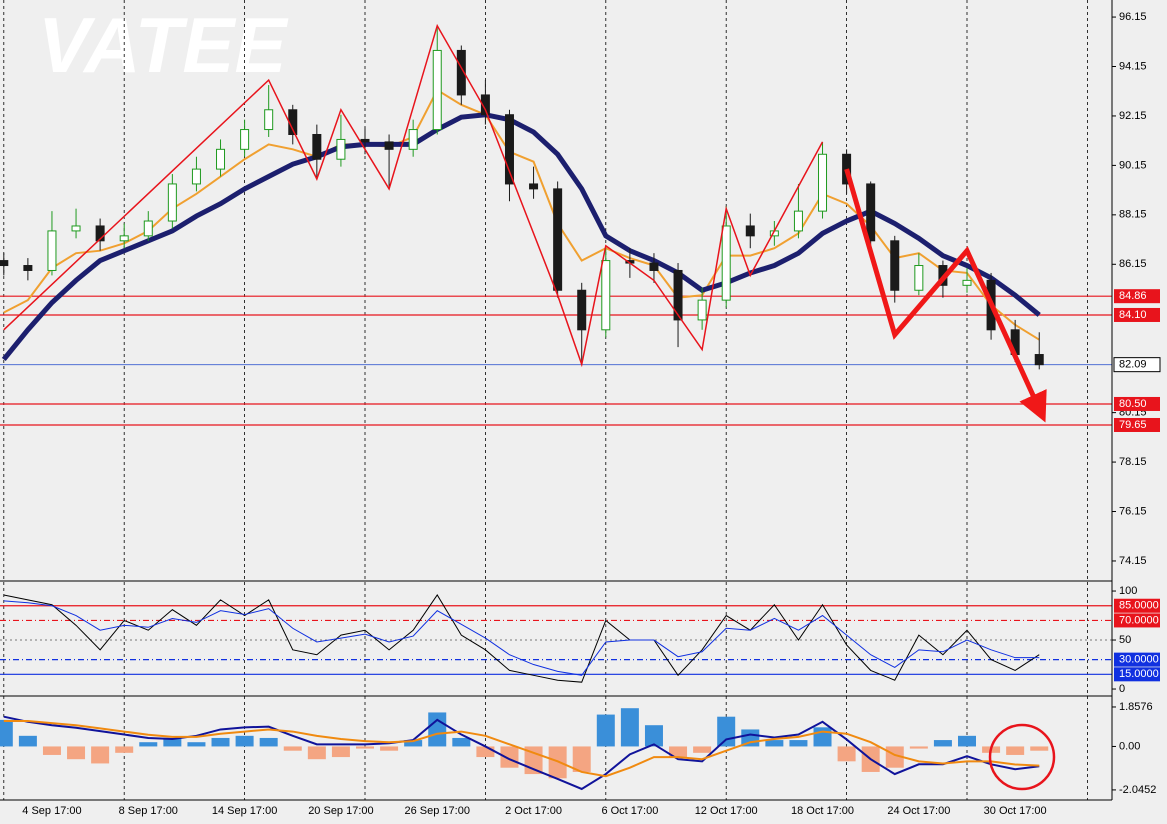 Image resolution: width=1167 pixels, height=824 pixels. I want to click on x-tick-label: 6 Oct 17:00, so click(629, 811).